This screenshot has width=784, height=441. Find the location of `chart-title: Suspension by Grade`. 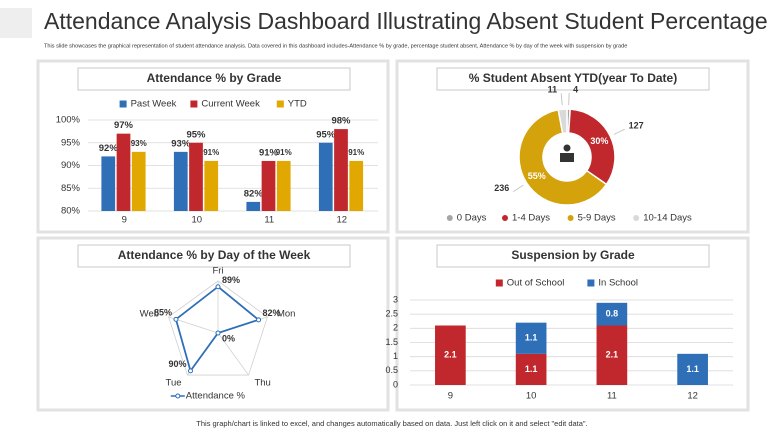

chart-title: Suspension by Grade is located at coordinates (573, 255).